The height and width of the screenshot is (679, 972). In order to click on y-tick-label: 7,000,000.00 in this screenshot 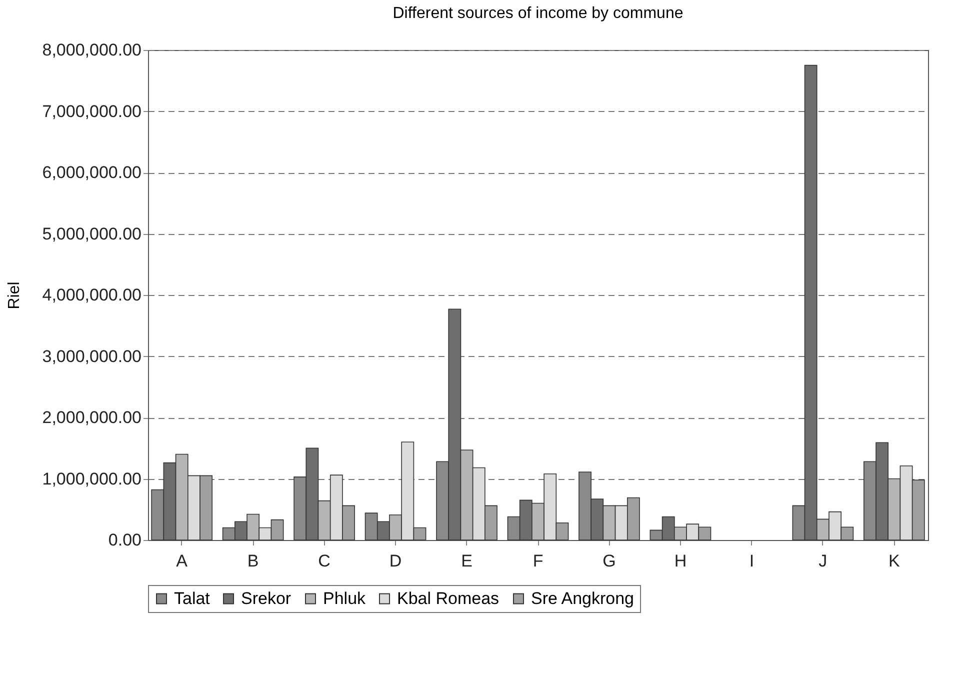, I will do `click(92, 111)`.